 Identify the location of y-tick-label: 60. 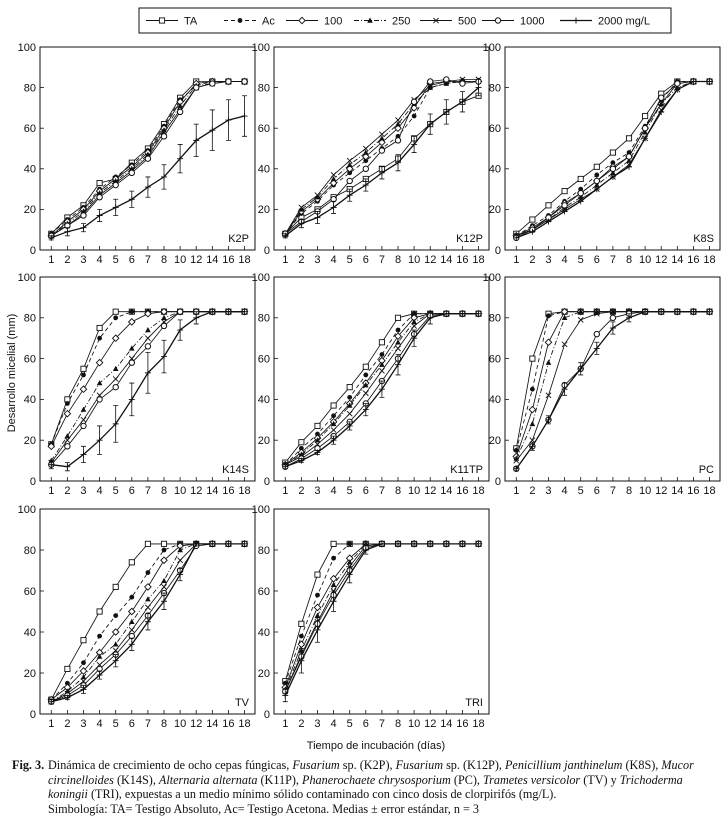
(30, 129).